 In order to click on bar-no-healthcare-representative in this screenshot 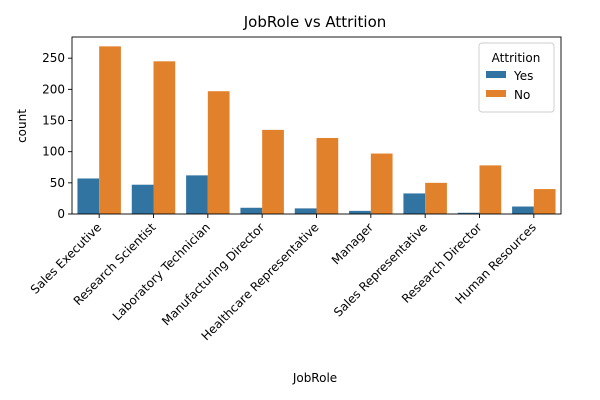, I will do `click(327, 175)`.